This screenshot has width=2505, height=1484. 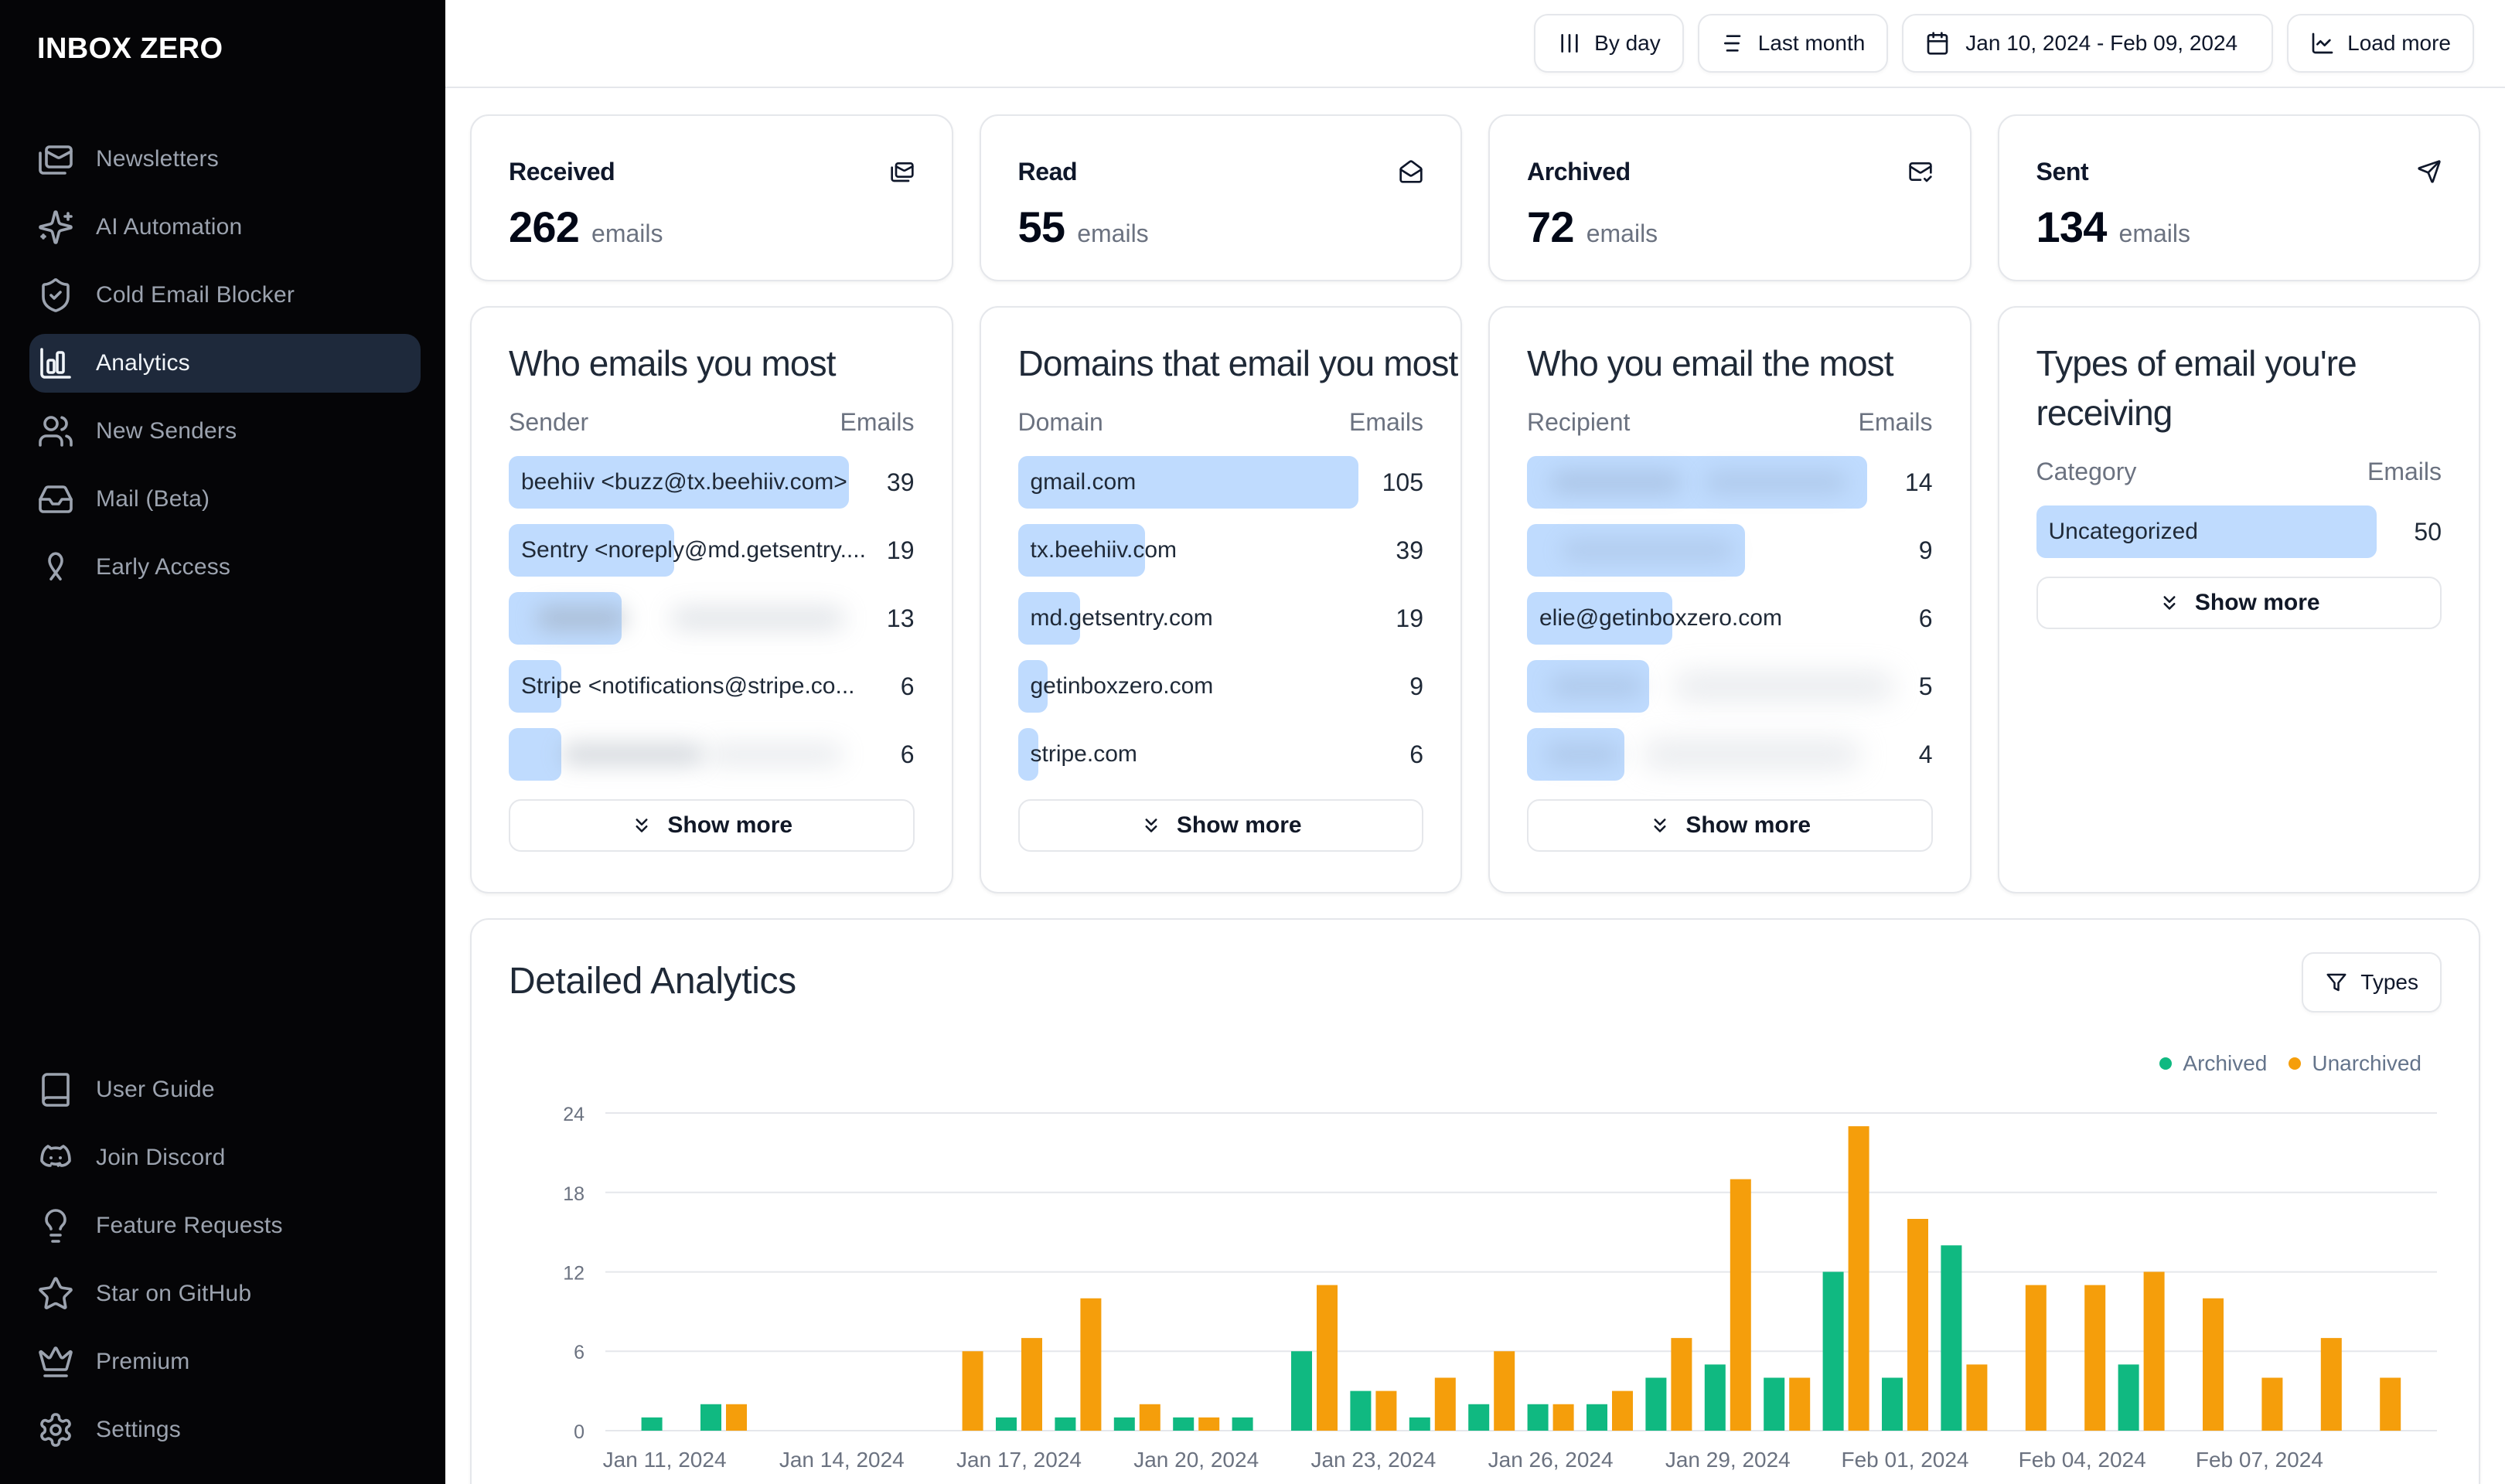 I want to click on svg-text: Feb 01, 2024, so click(x=1904, y=1460).